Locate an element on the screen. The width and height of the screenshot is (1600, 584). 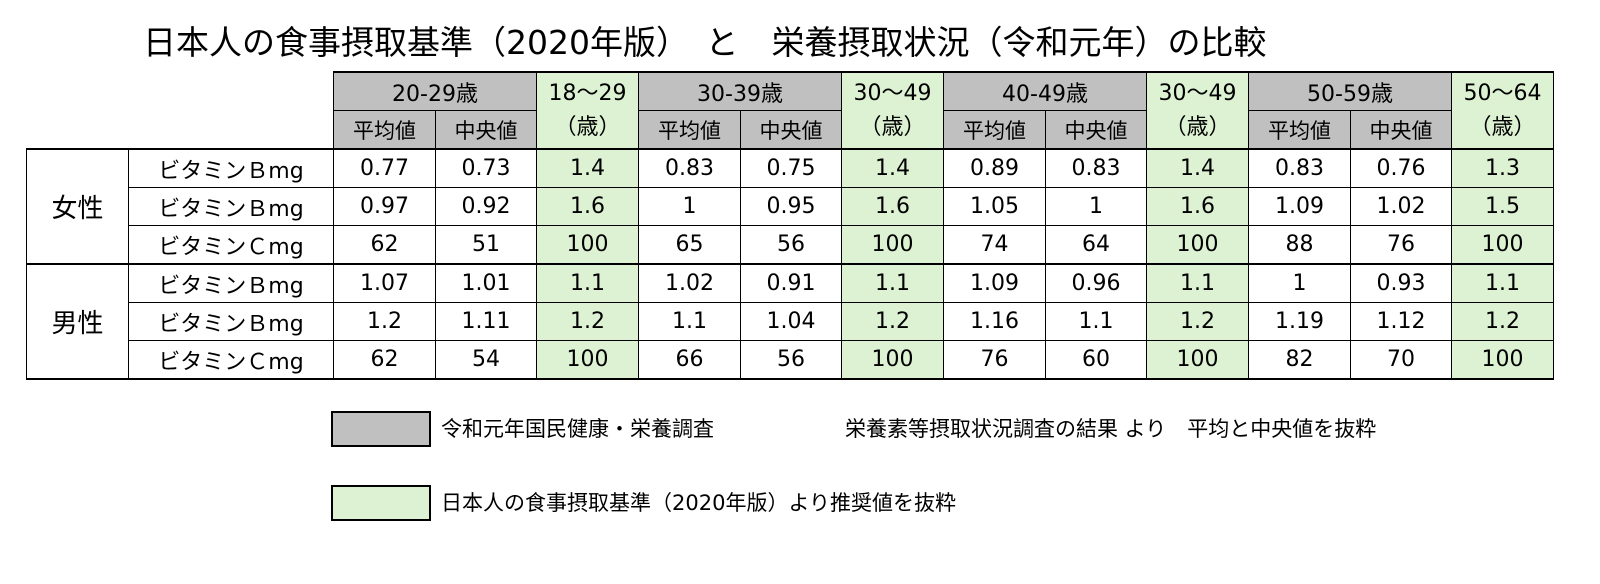
median-value-cell: 54 is located at coordinates (486, 360).